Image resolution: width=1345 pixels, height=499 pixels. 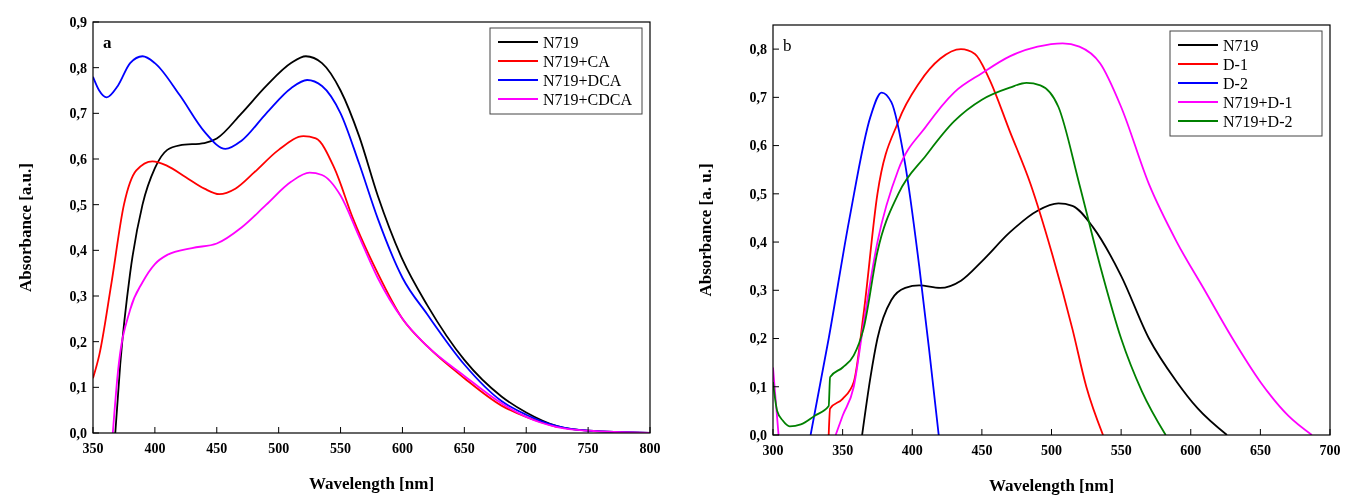 I want to click on legend-label: N719+D-1, so click(x=1258, y=102).